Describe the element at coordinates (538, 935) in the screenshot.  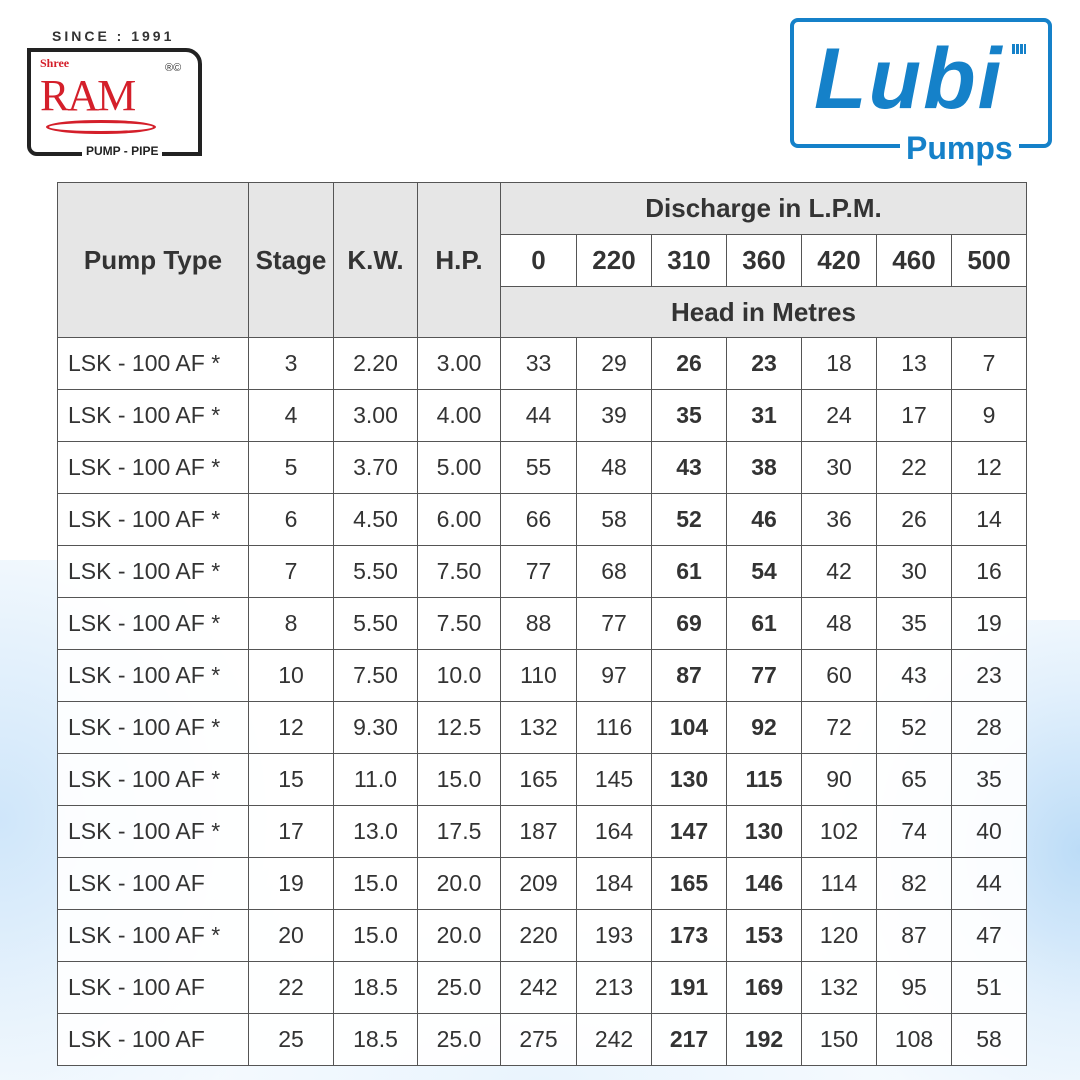
I see `cell-head: 220` at that location.